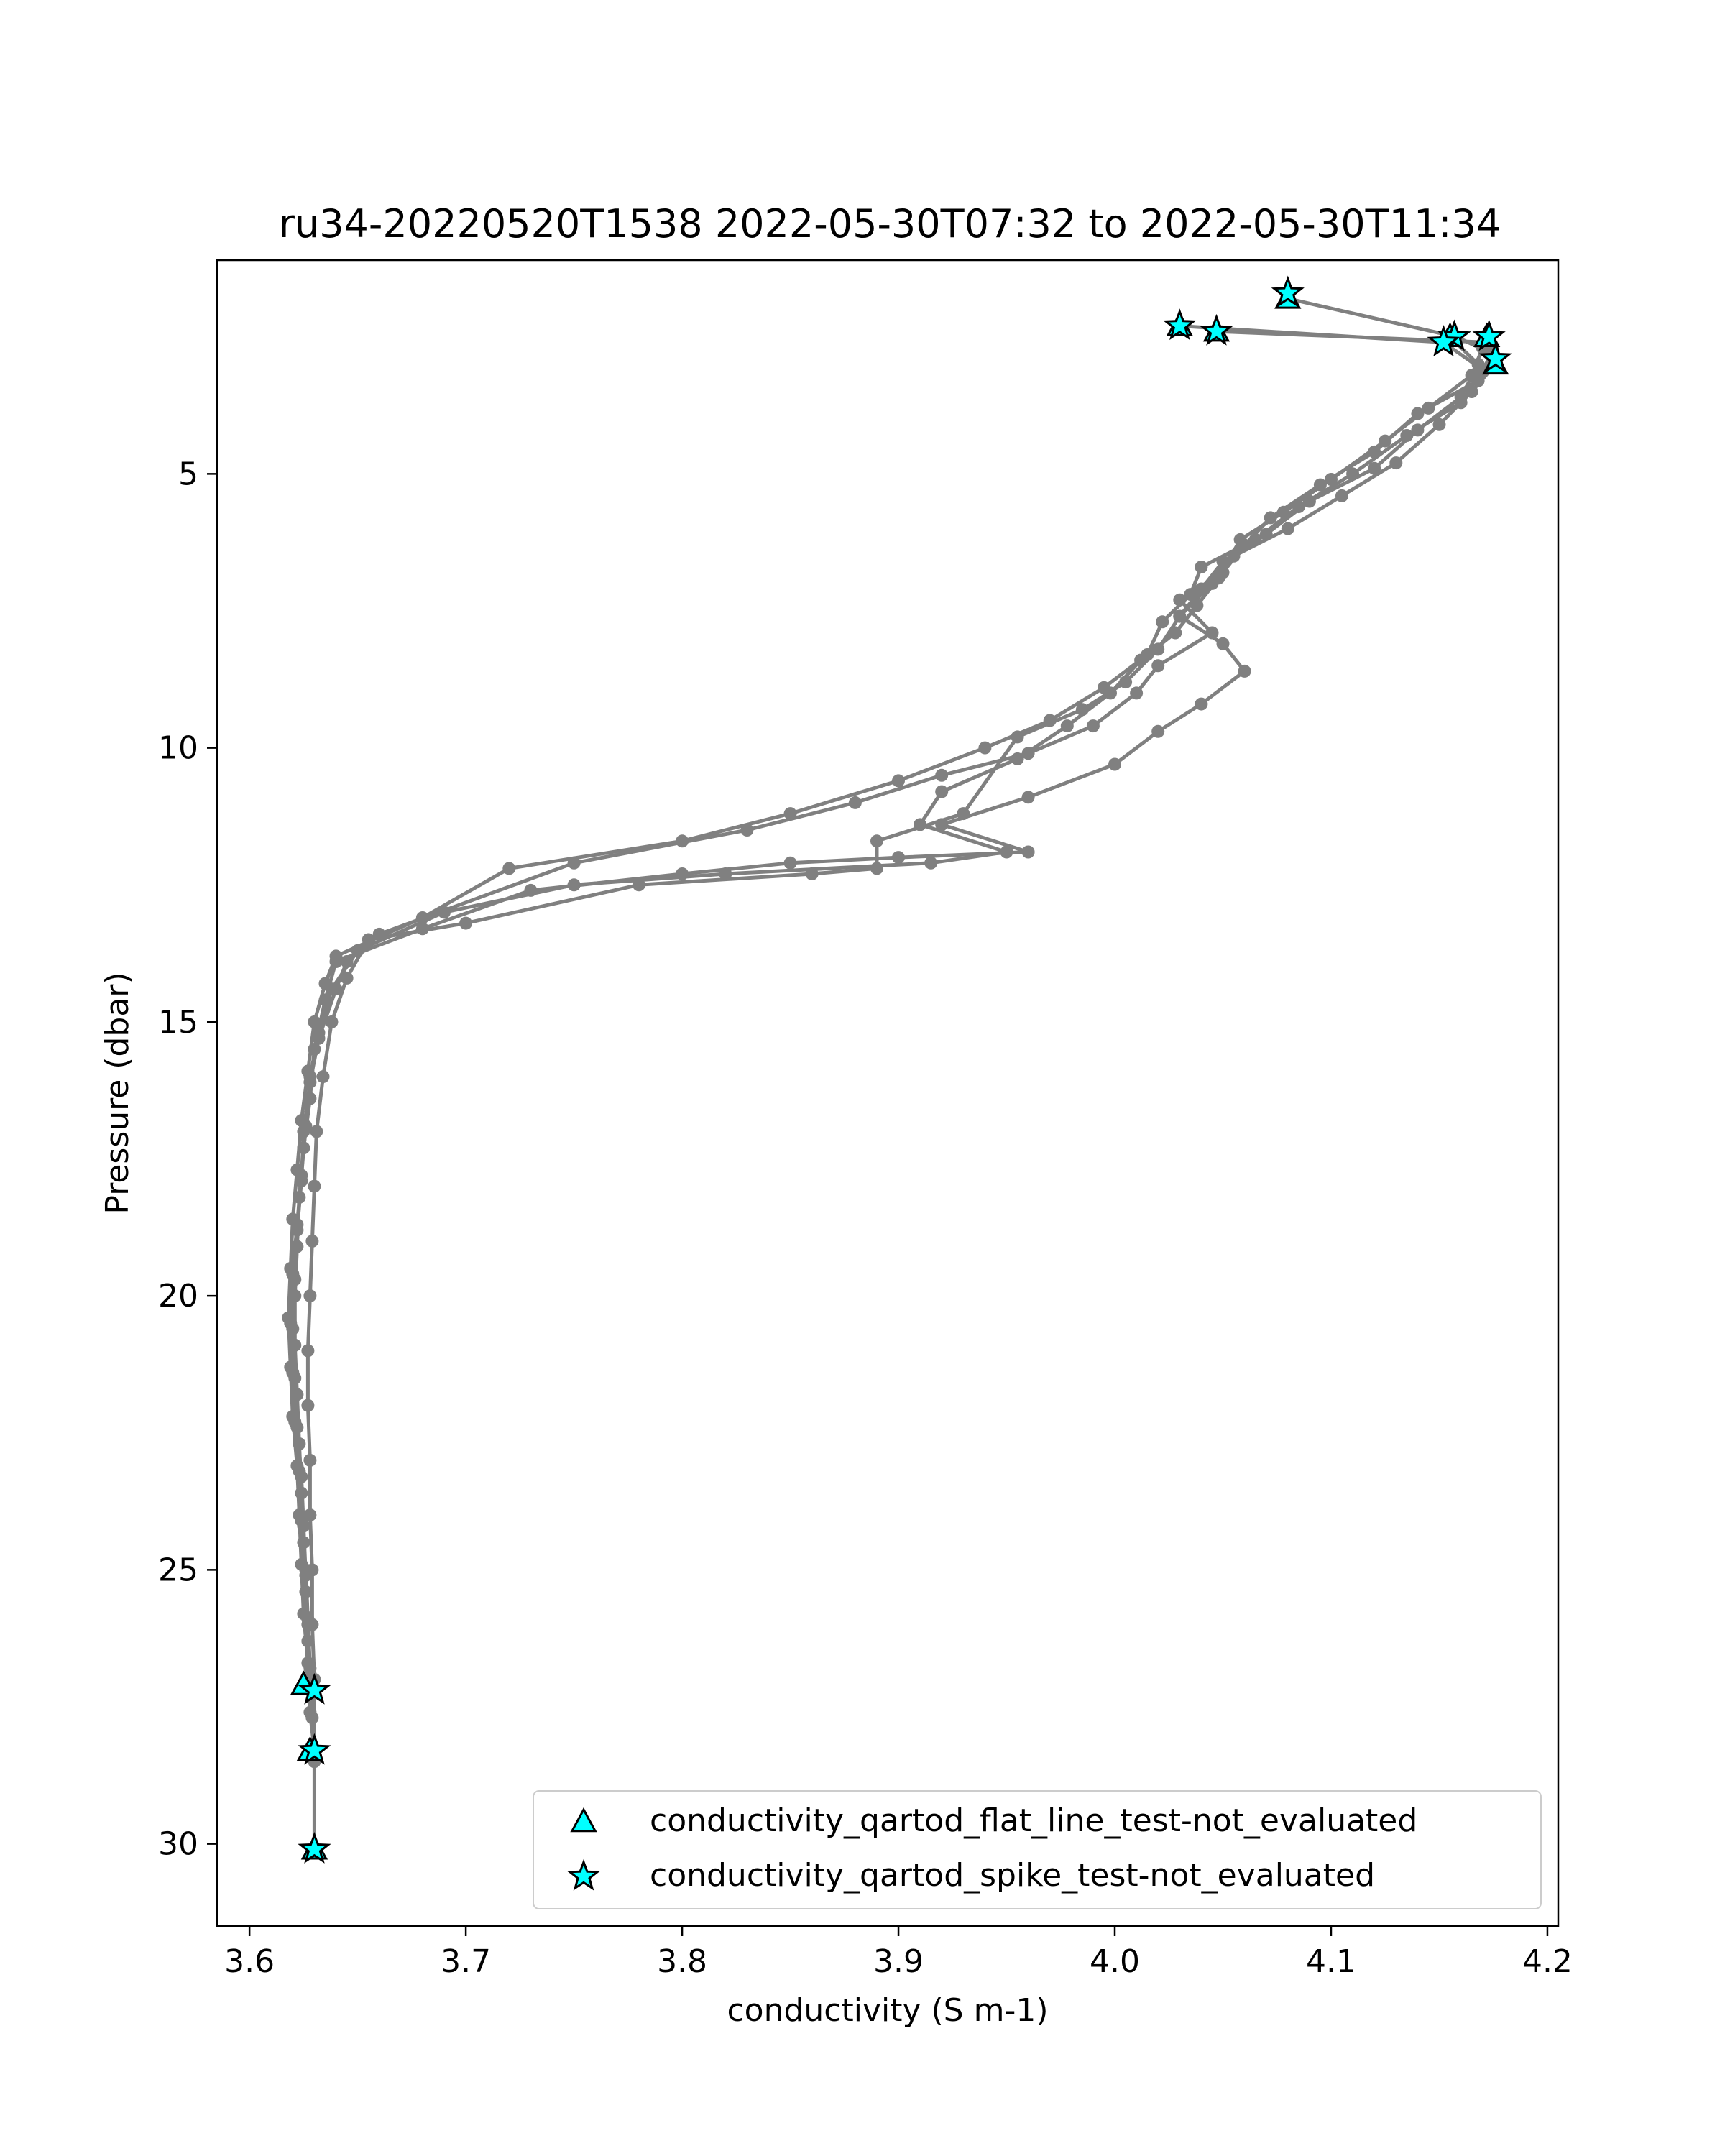  I want to click on y-axis: 5 10 15 20 25 30, so click(187, 1159).